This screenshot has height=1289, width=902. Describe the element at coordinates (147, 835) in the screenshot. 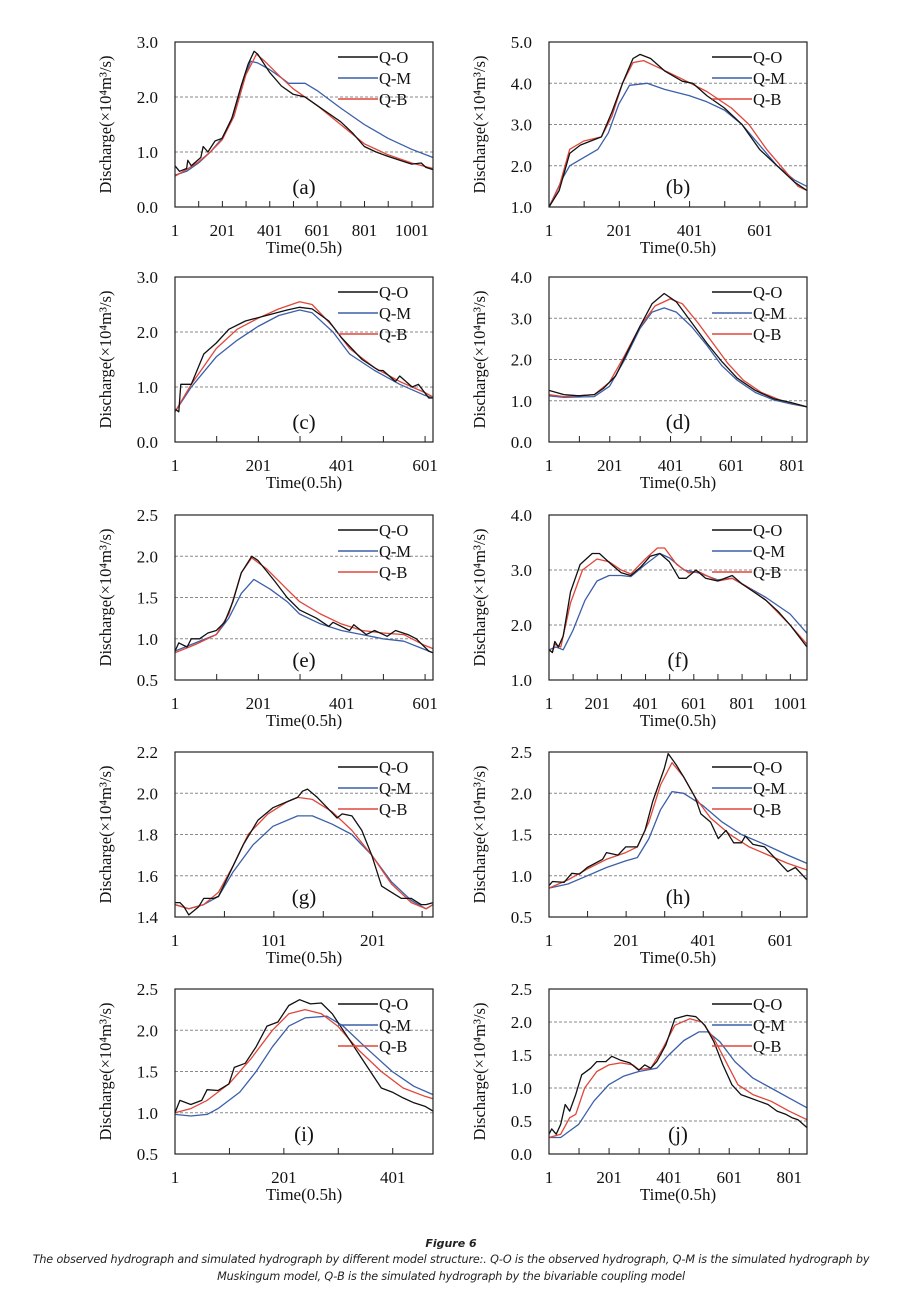

I see `y-tick-label: 1.8` at that location.